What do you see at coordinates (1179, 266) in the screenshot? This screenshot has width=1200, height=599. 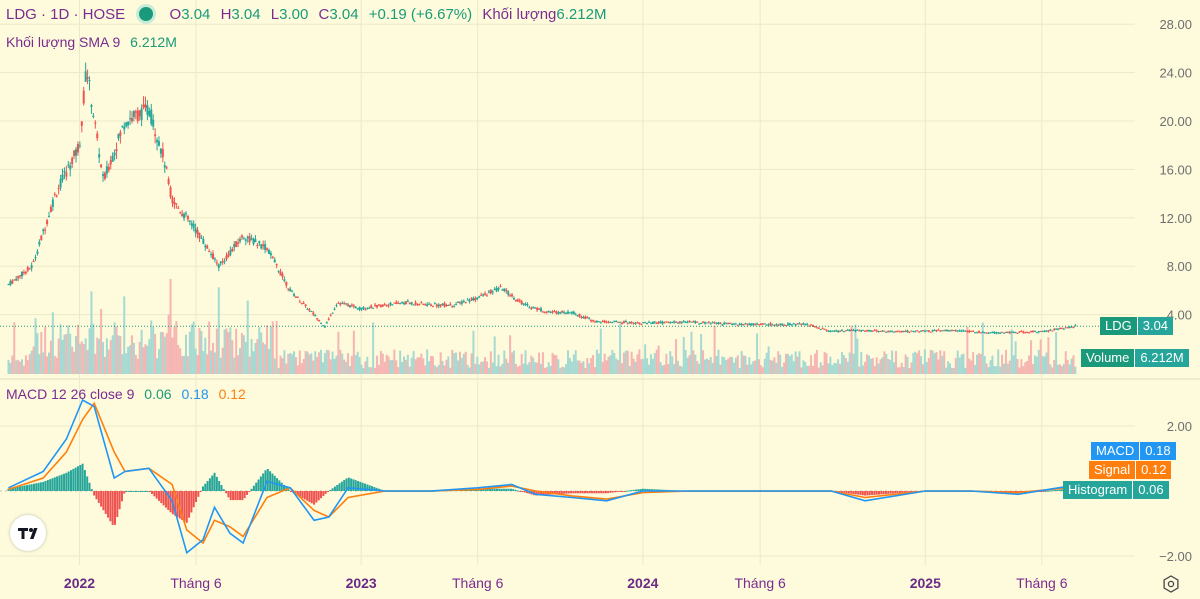 I see `price-y-tick: 8.00` at bounding box center [1179, 266].